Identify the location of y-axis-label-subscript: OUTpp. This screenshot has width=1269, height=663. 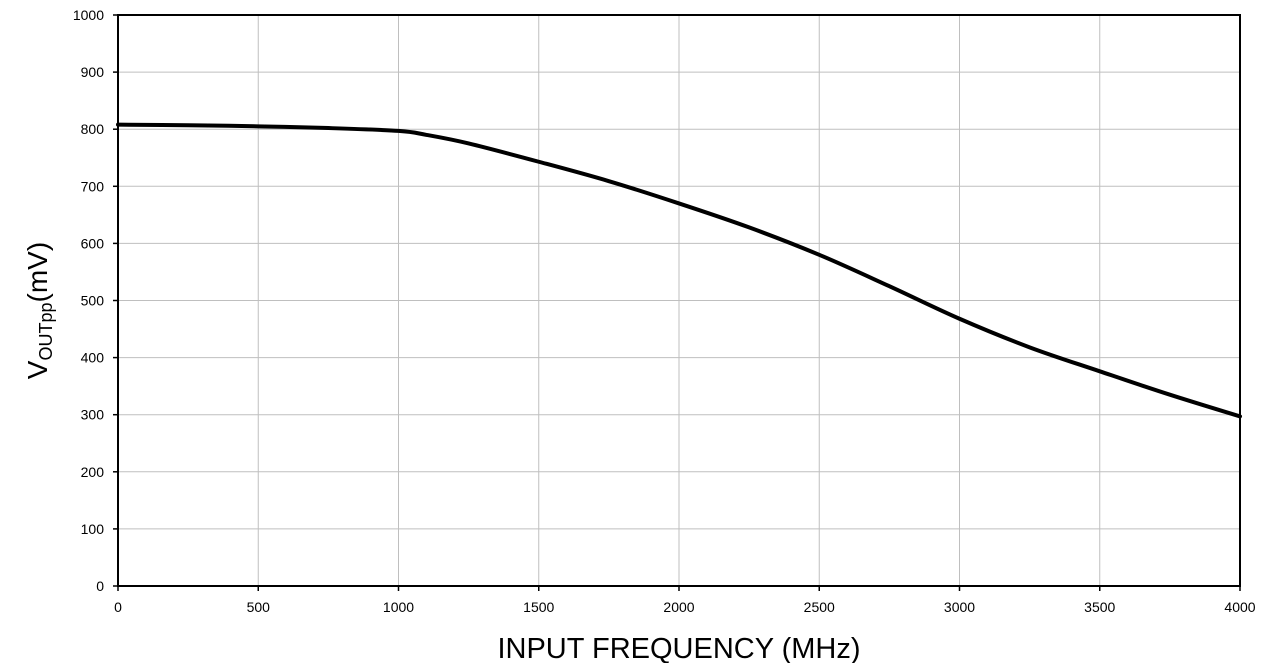
(46, 331).